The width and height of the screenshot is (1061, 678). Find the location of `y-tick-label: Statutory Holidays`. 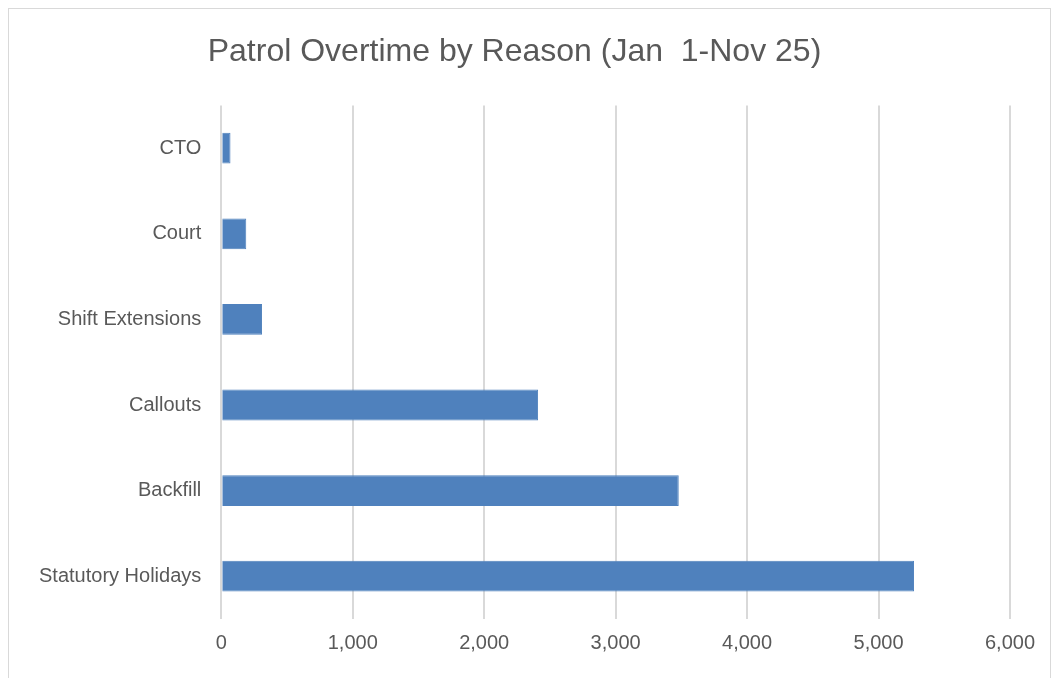

y-tick-label: Statutory Holidays is located at coordinates (120, 574).